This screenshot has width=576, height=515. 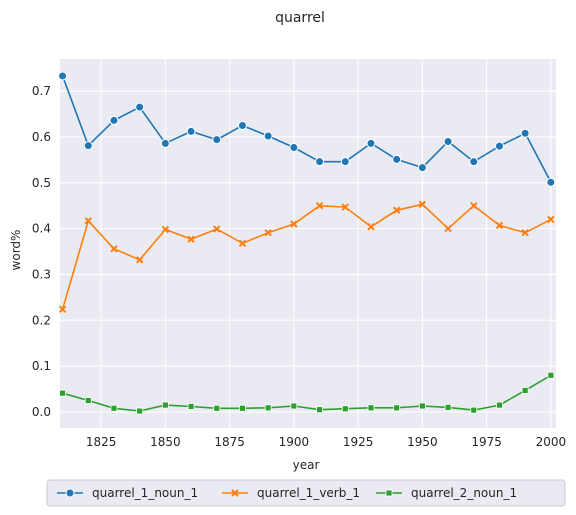 I want to click on legend-item: quarrel_1_noun_1, so click(x=127, y=493).